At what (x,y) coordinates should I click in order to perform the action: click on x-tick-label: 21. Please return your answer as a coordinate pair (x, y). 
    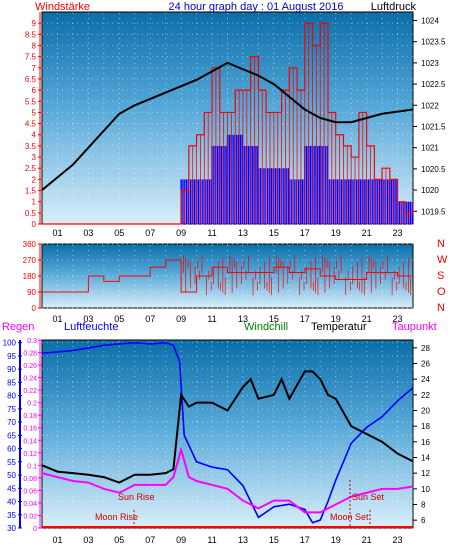
    Looking at the image, I should click on (367, 540).